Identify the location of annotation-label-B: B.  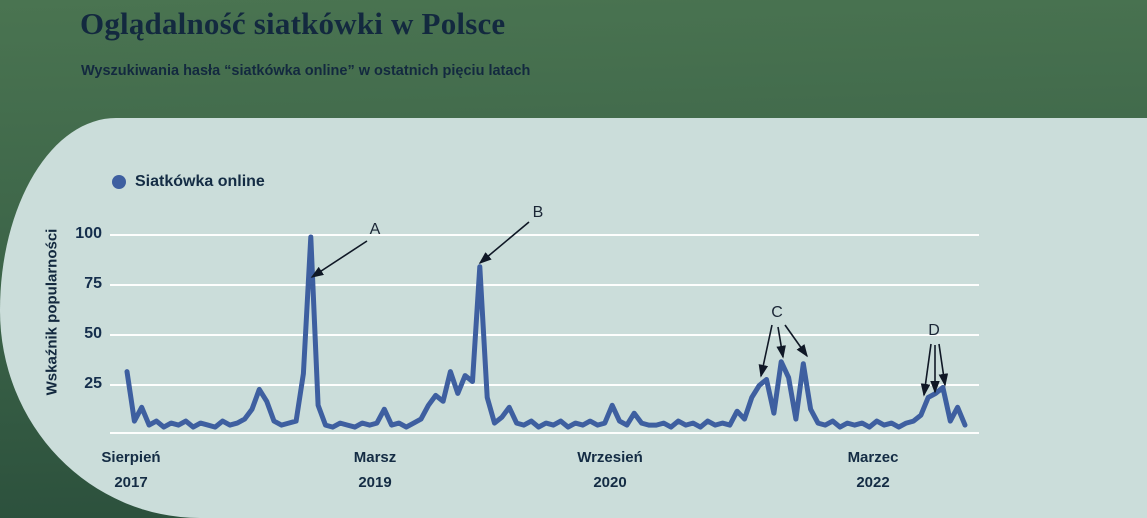
(538, 212).